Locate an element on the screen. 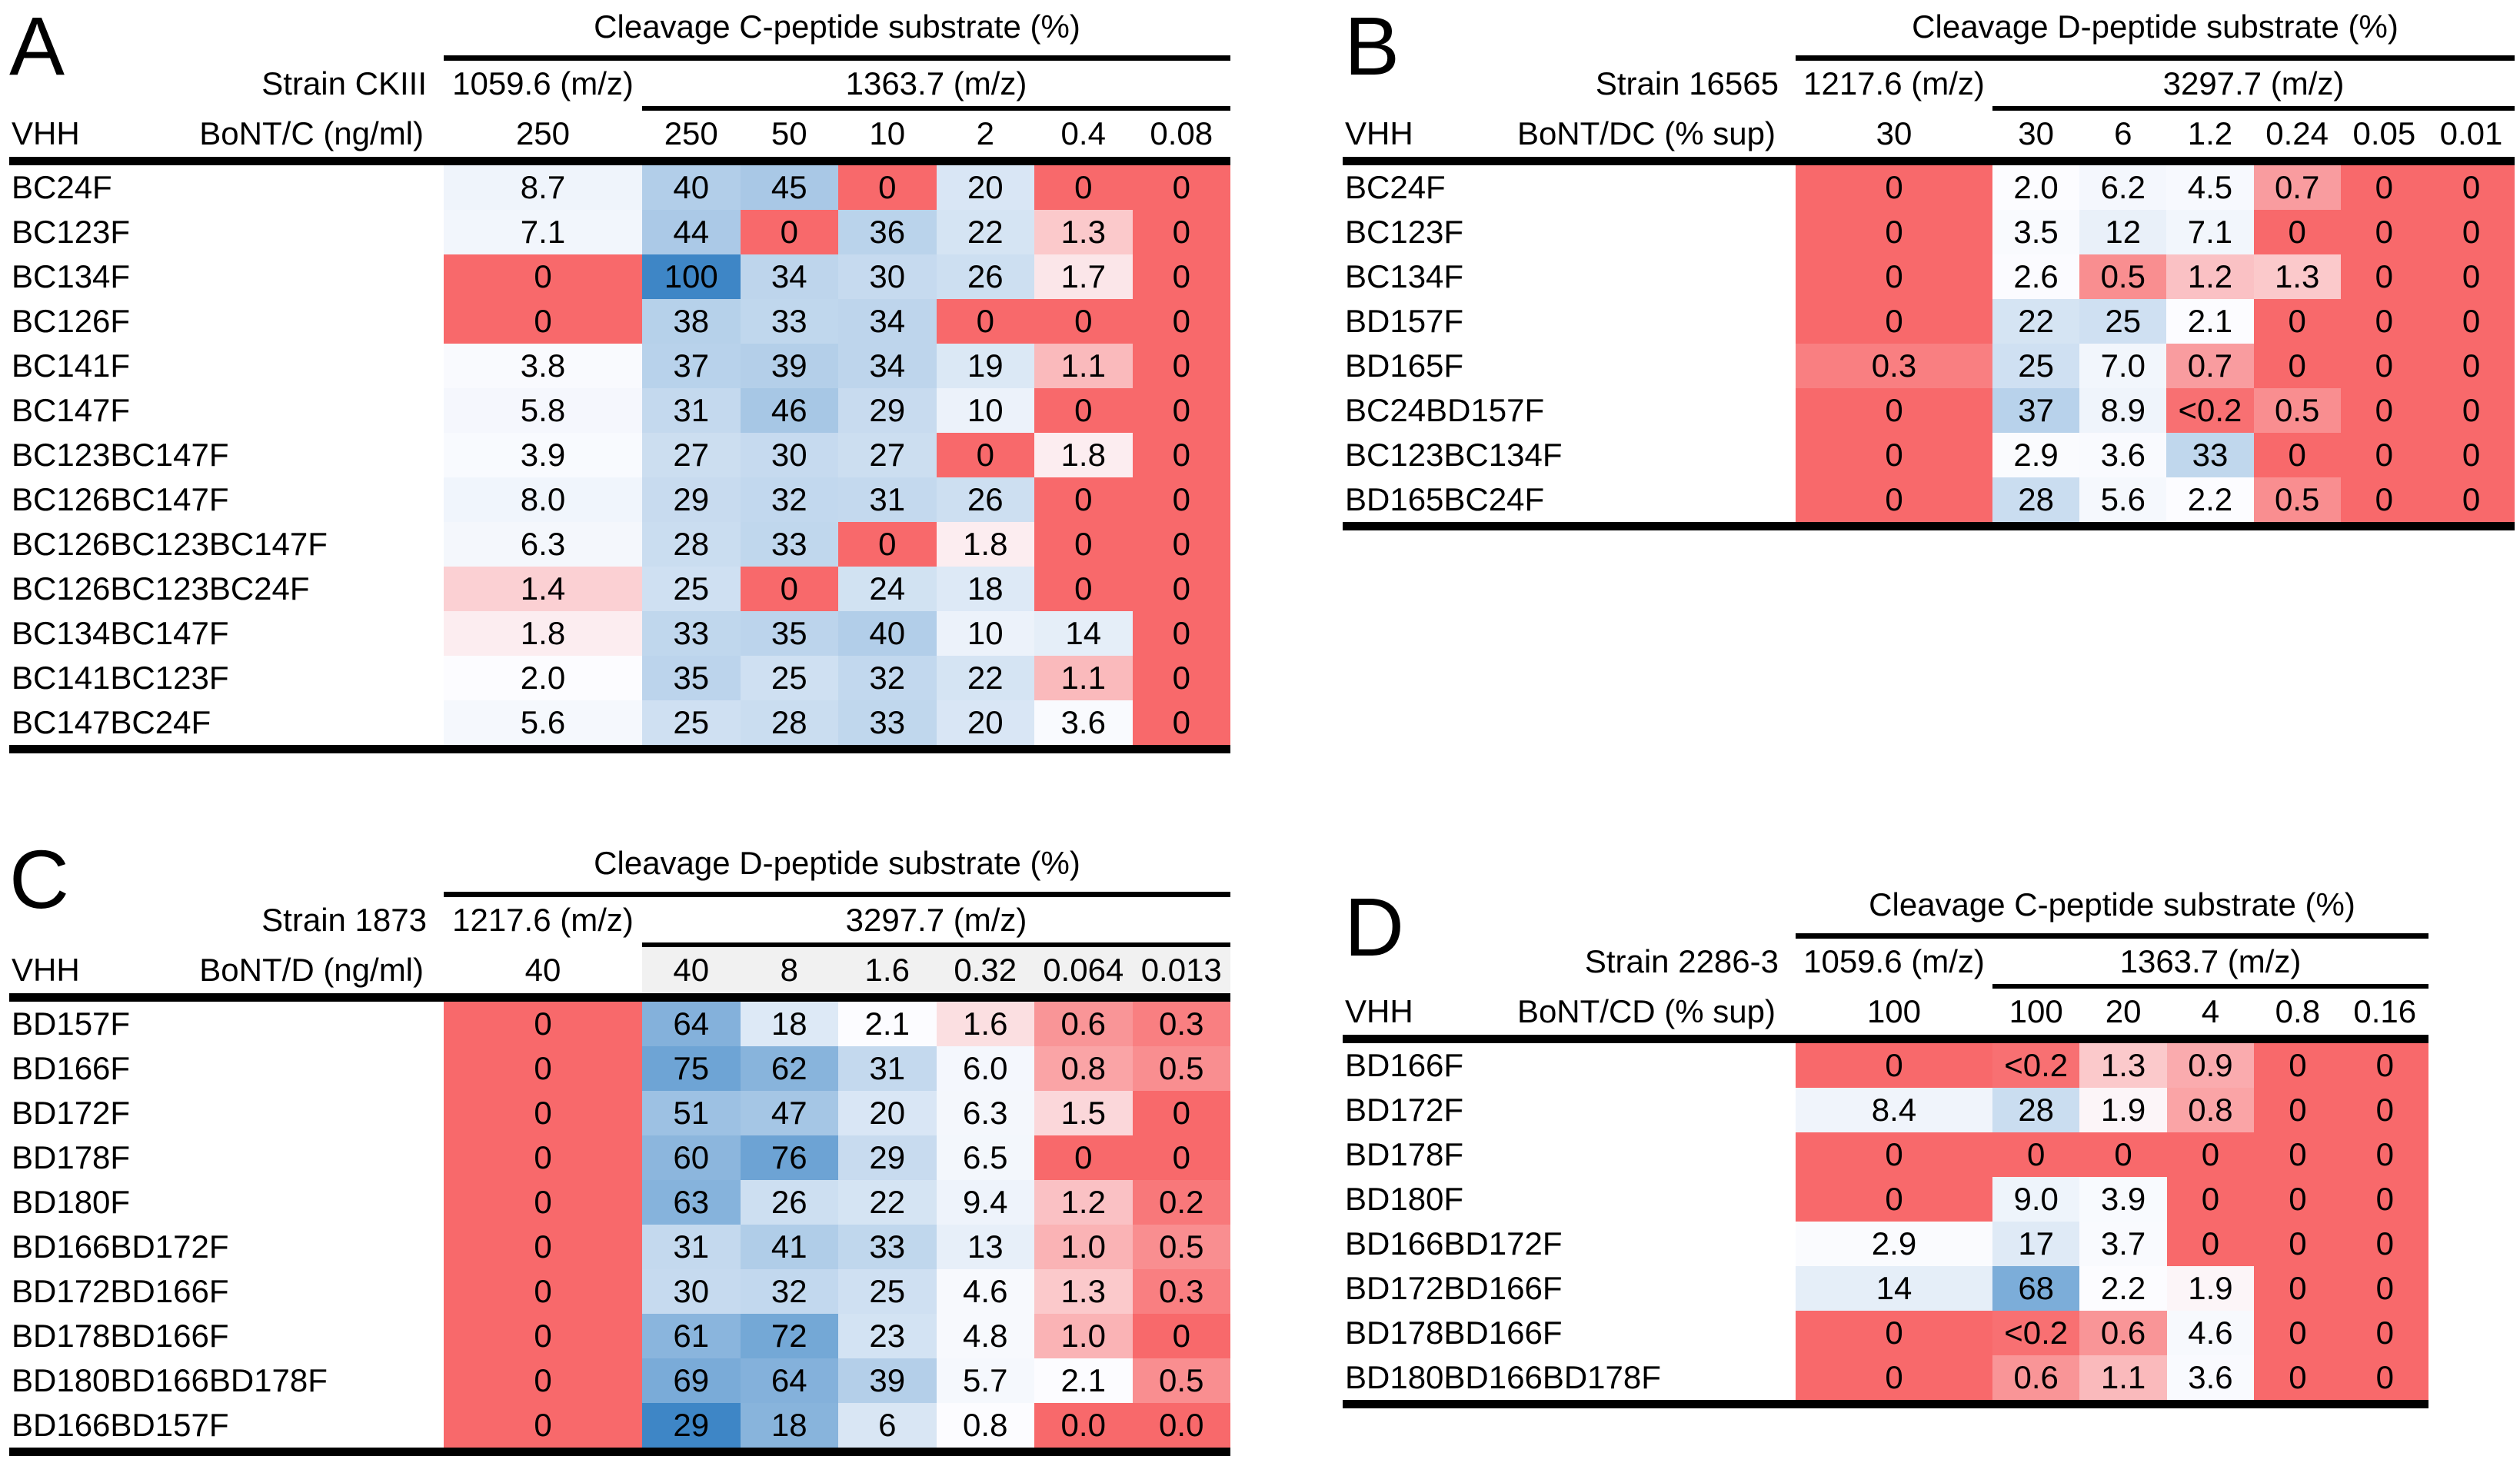 The width and height of the screenshot is (2520, 1476). row-label: BD166BD172F is located at coordinates (226, 1247).